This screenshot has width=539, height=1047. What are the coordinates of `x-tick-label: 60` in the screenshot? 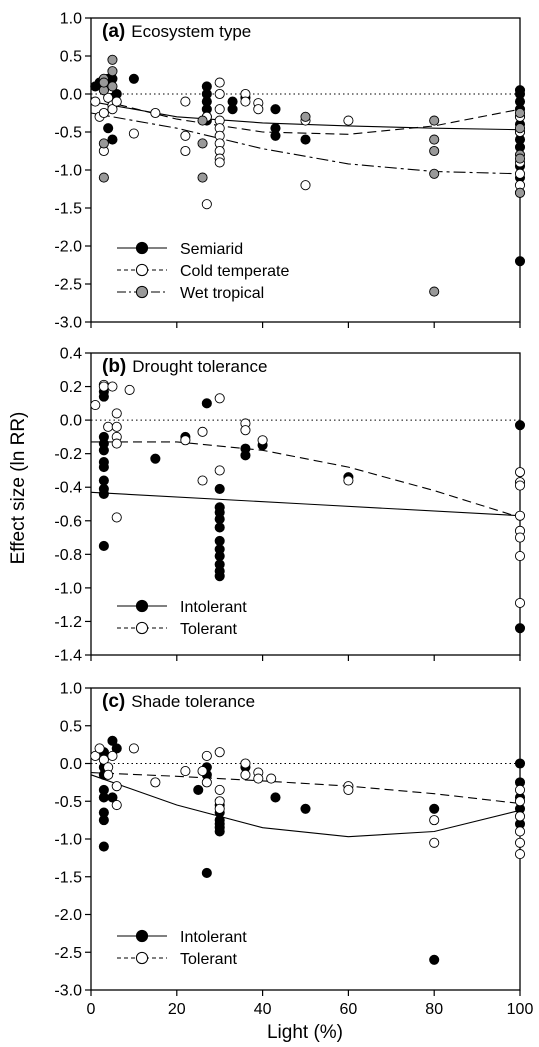 It's located at (349, 1009).